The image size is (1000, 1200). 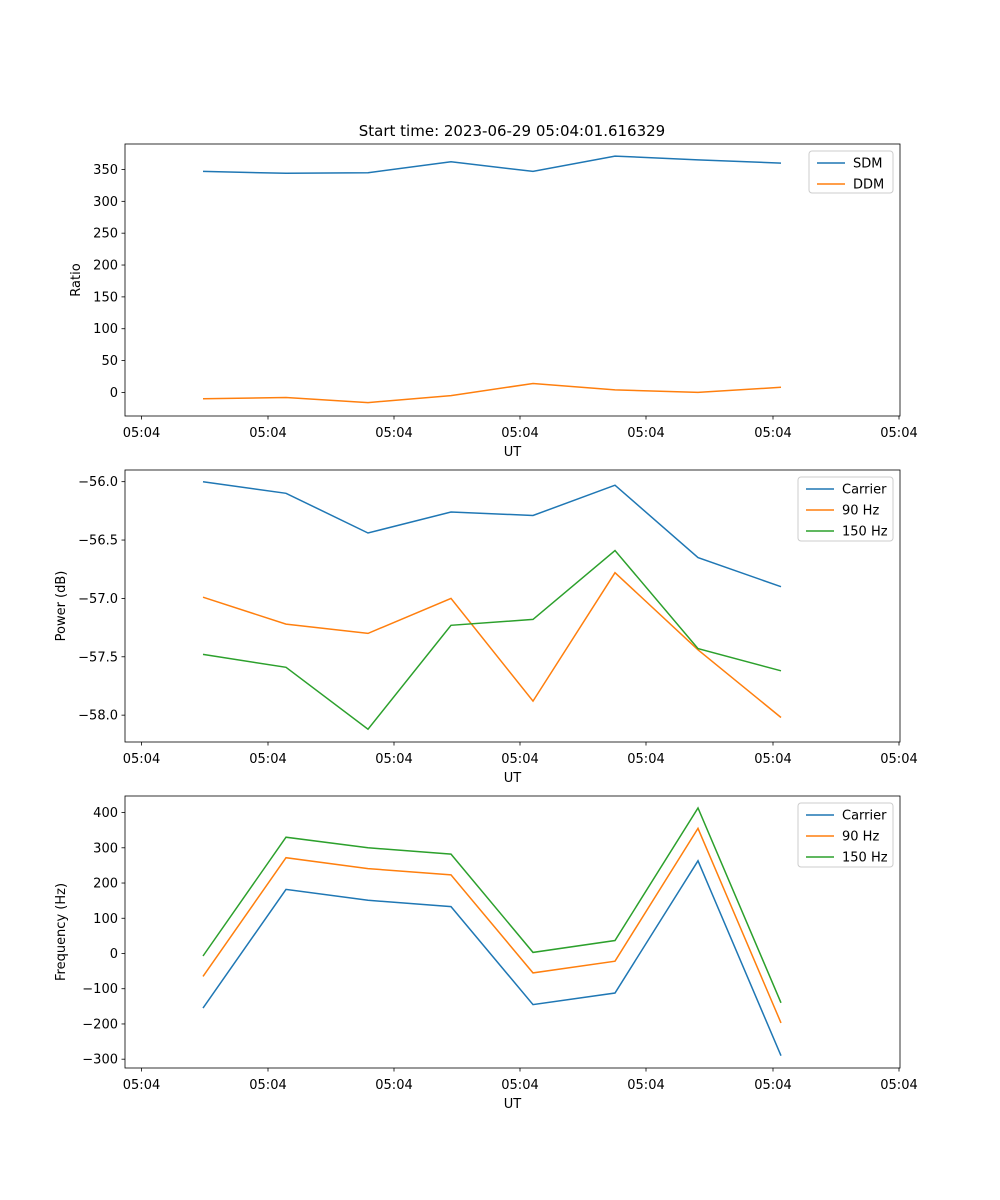 I want to click on y-tick-label: −56.0, so click(x=98, y=482).